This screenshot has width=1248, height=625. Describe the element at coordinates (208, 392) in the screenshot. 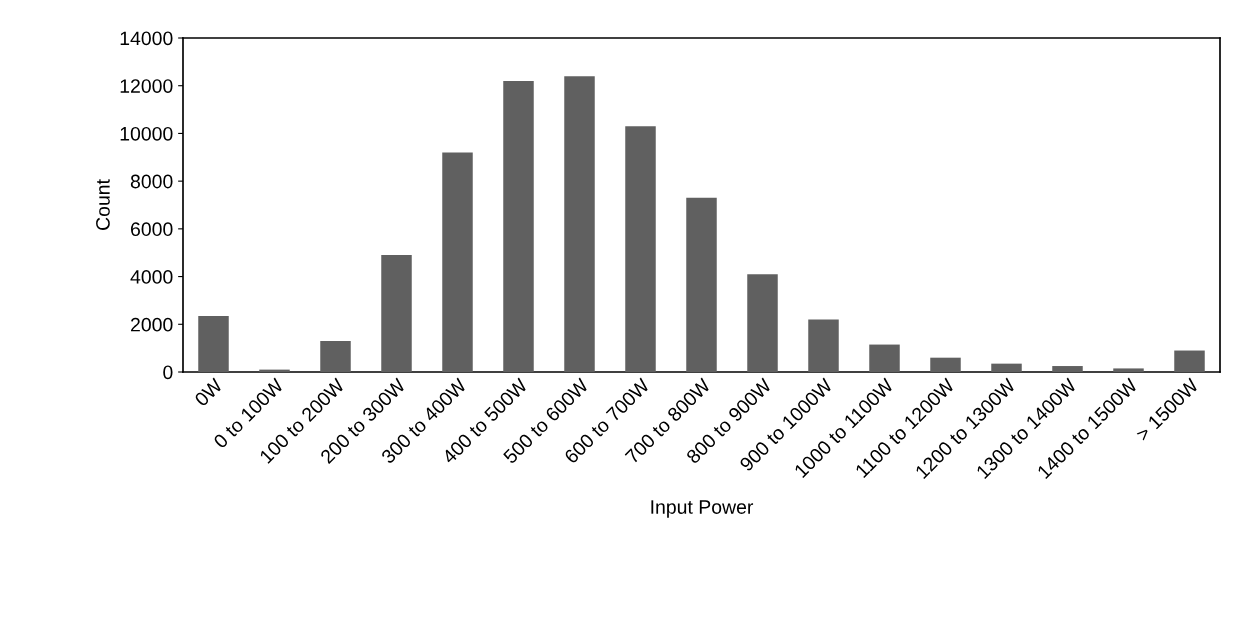

I see `x-tick-label: 0W` at that location.